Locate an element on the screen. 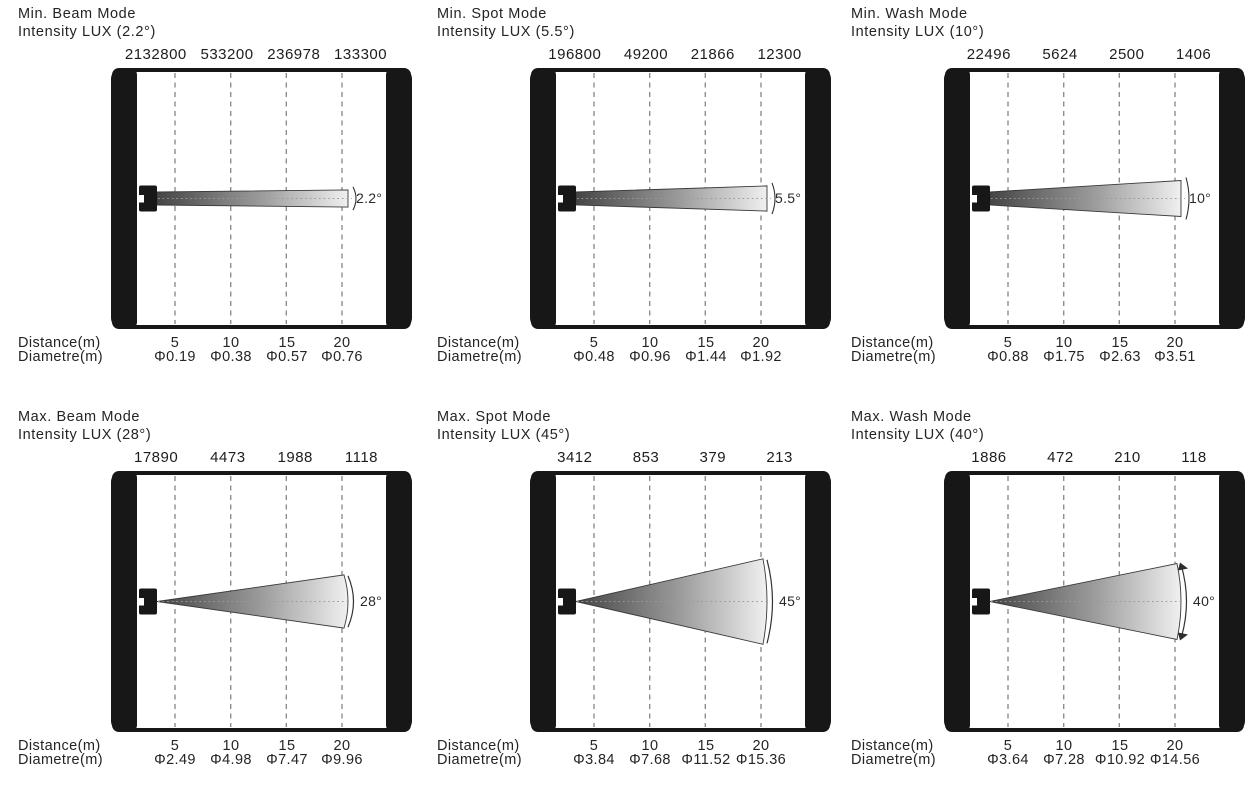 This screenshot has width=1258, height=789. diameter-tick: Φ3.84 is located at coordinates (594, 760).